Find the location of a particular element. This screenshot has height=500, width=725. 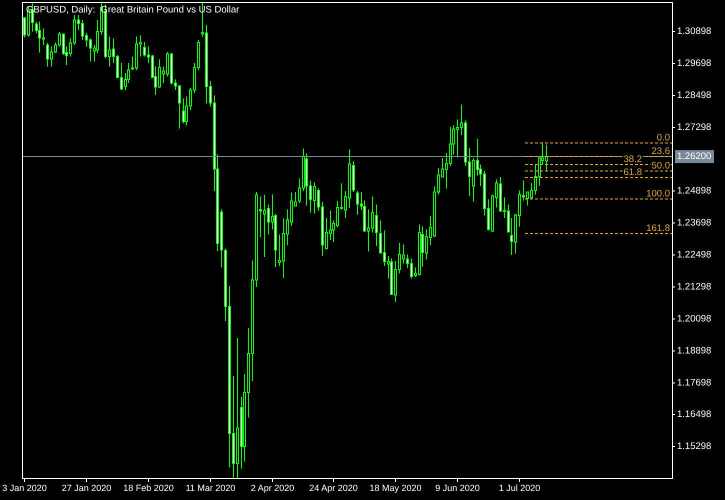

x-tick-label: 1 Jul 2020 is located at coordinates (519, 488).